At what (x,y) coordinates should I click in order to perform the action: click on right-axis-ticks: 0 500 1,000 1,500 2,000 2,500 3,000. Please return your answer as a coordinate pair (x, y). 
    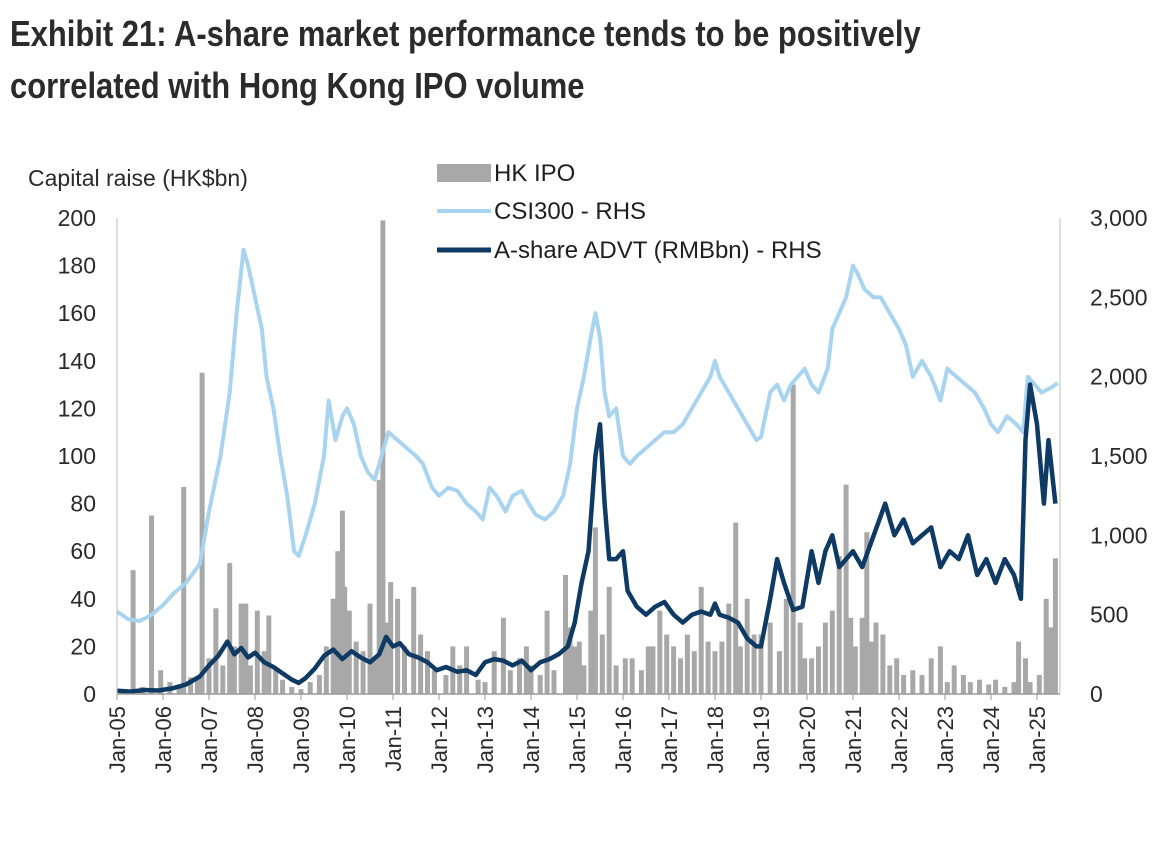
    Looking at the image, I should click on (1119, 456).